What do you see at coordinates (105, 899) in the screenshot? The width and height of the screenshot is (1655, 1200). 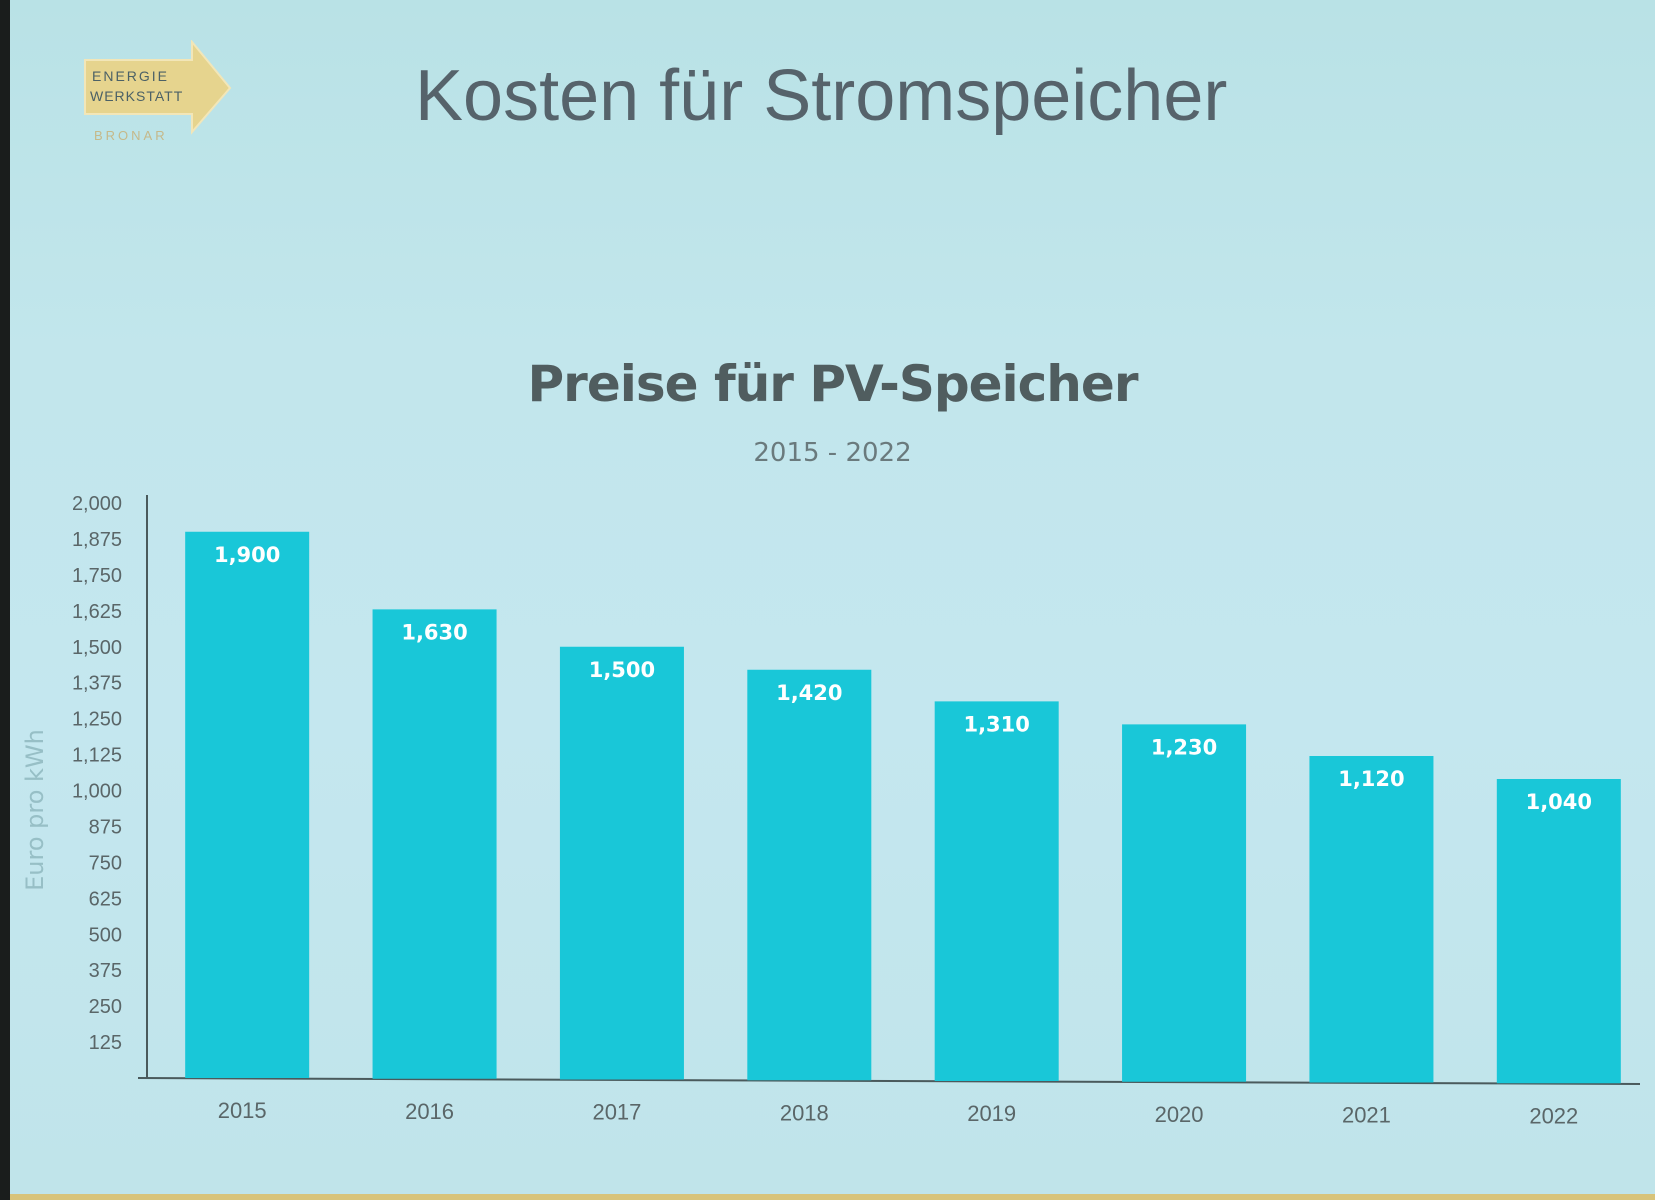 I see `y-tick-label: 625` at bounding box center [105, 899].